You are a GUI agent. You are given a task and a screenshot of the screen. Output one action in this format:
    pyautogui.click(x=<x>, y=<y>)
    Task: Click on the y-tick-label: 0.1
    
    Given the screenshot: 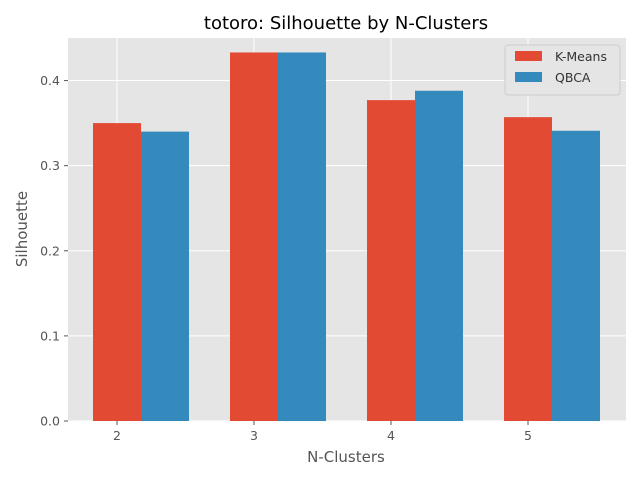 What is the action you would take?
    pyautogui.click(x=50, y=335)
    